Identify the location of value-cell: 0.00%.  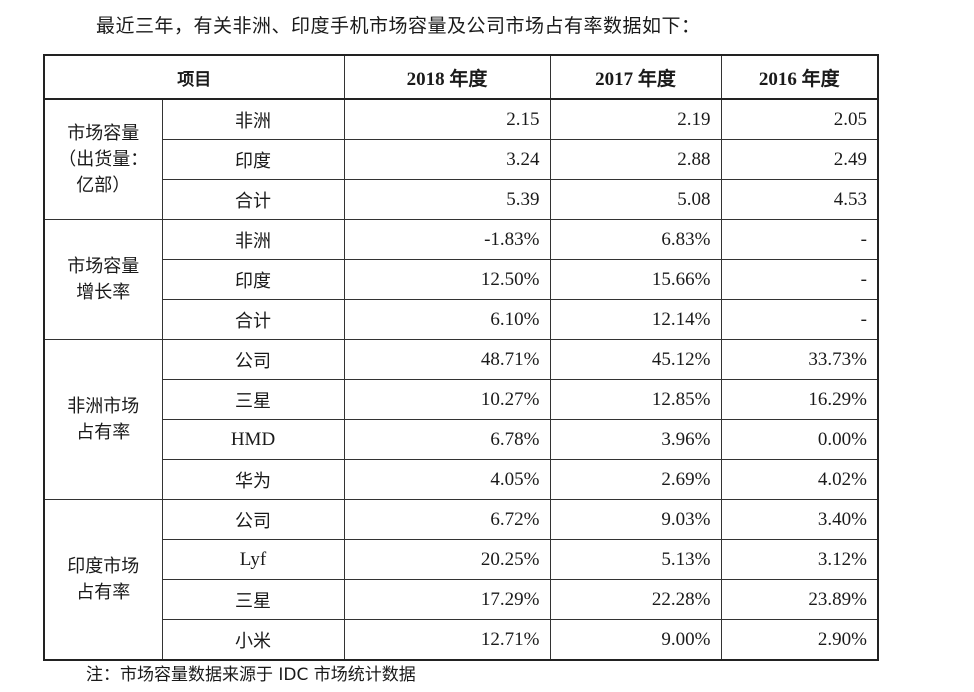
(799, 439).